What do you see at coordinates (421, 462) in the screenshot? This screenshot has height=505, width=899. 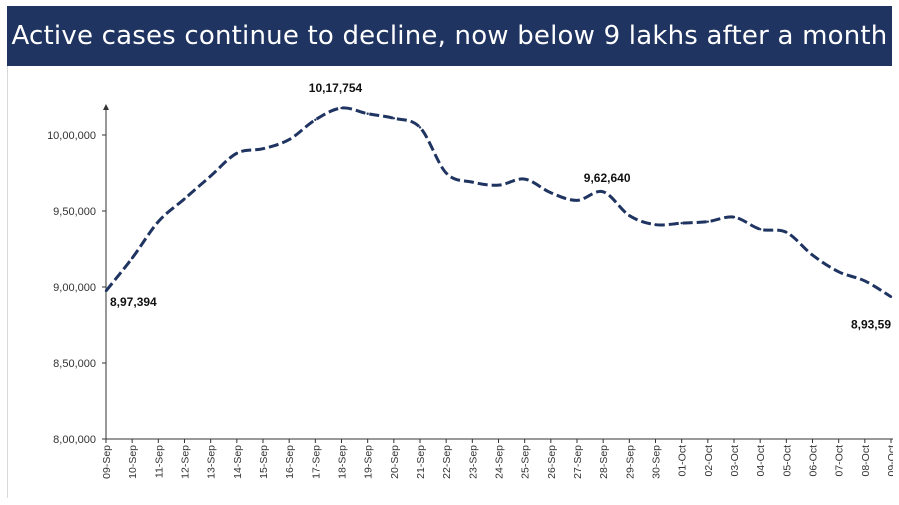 I see `x-tick-label: 21-Sep` at bounding box center [421, 462].